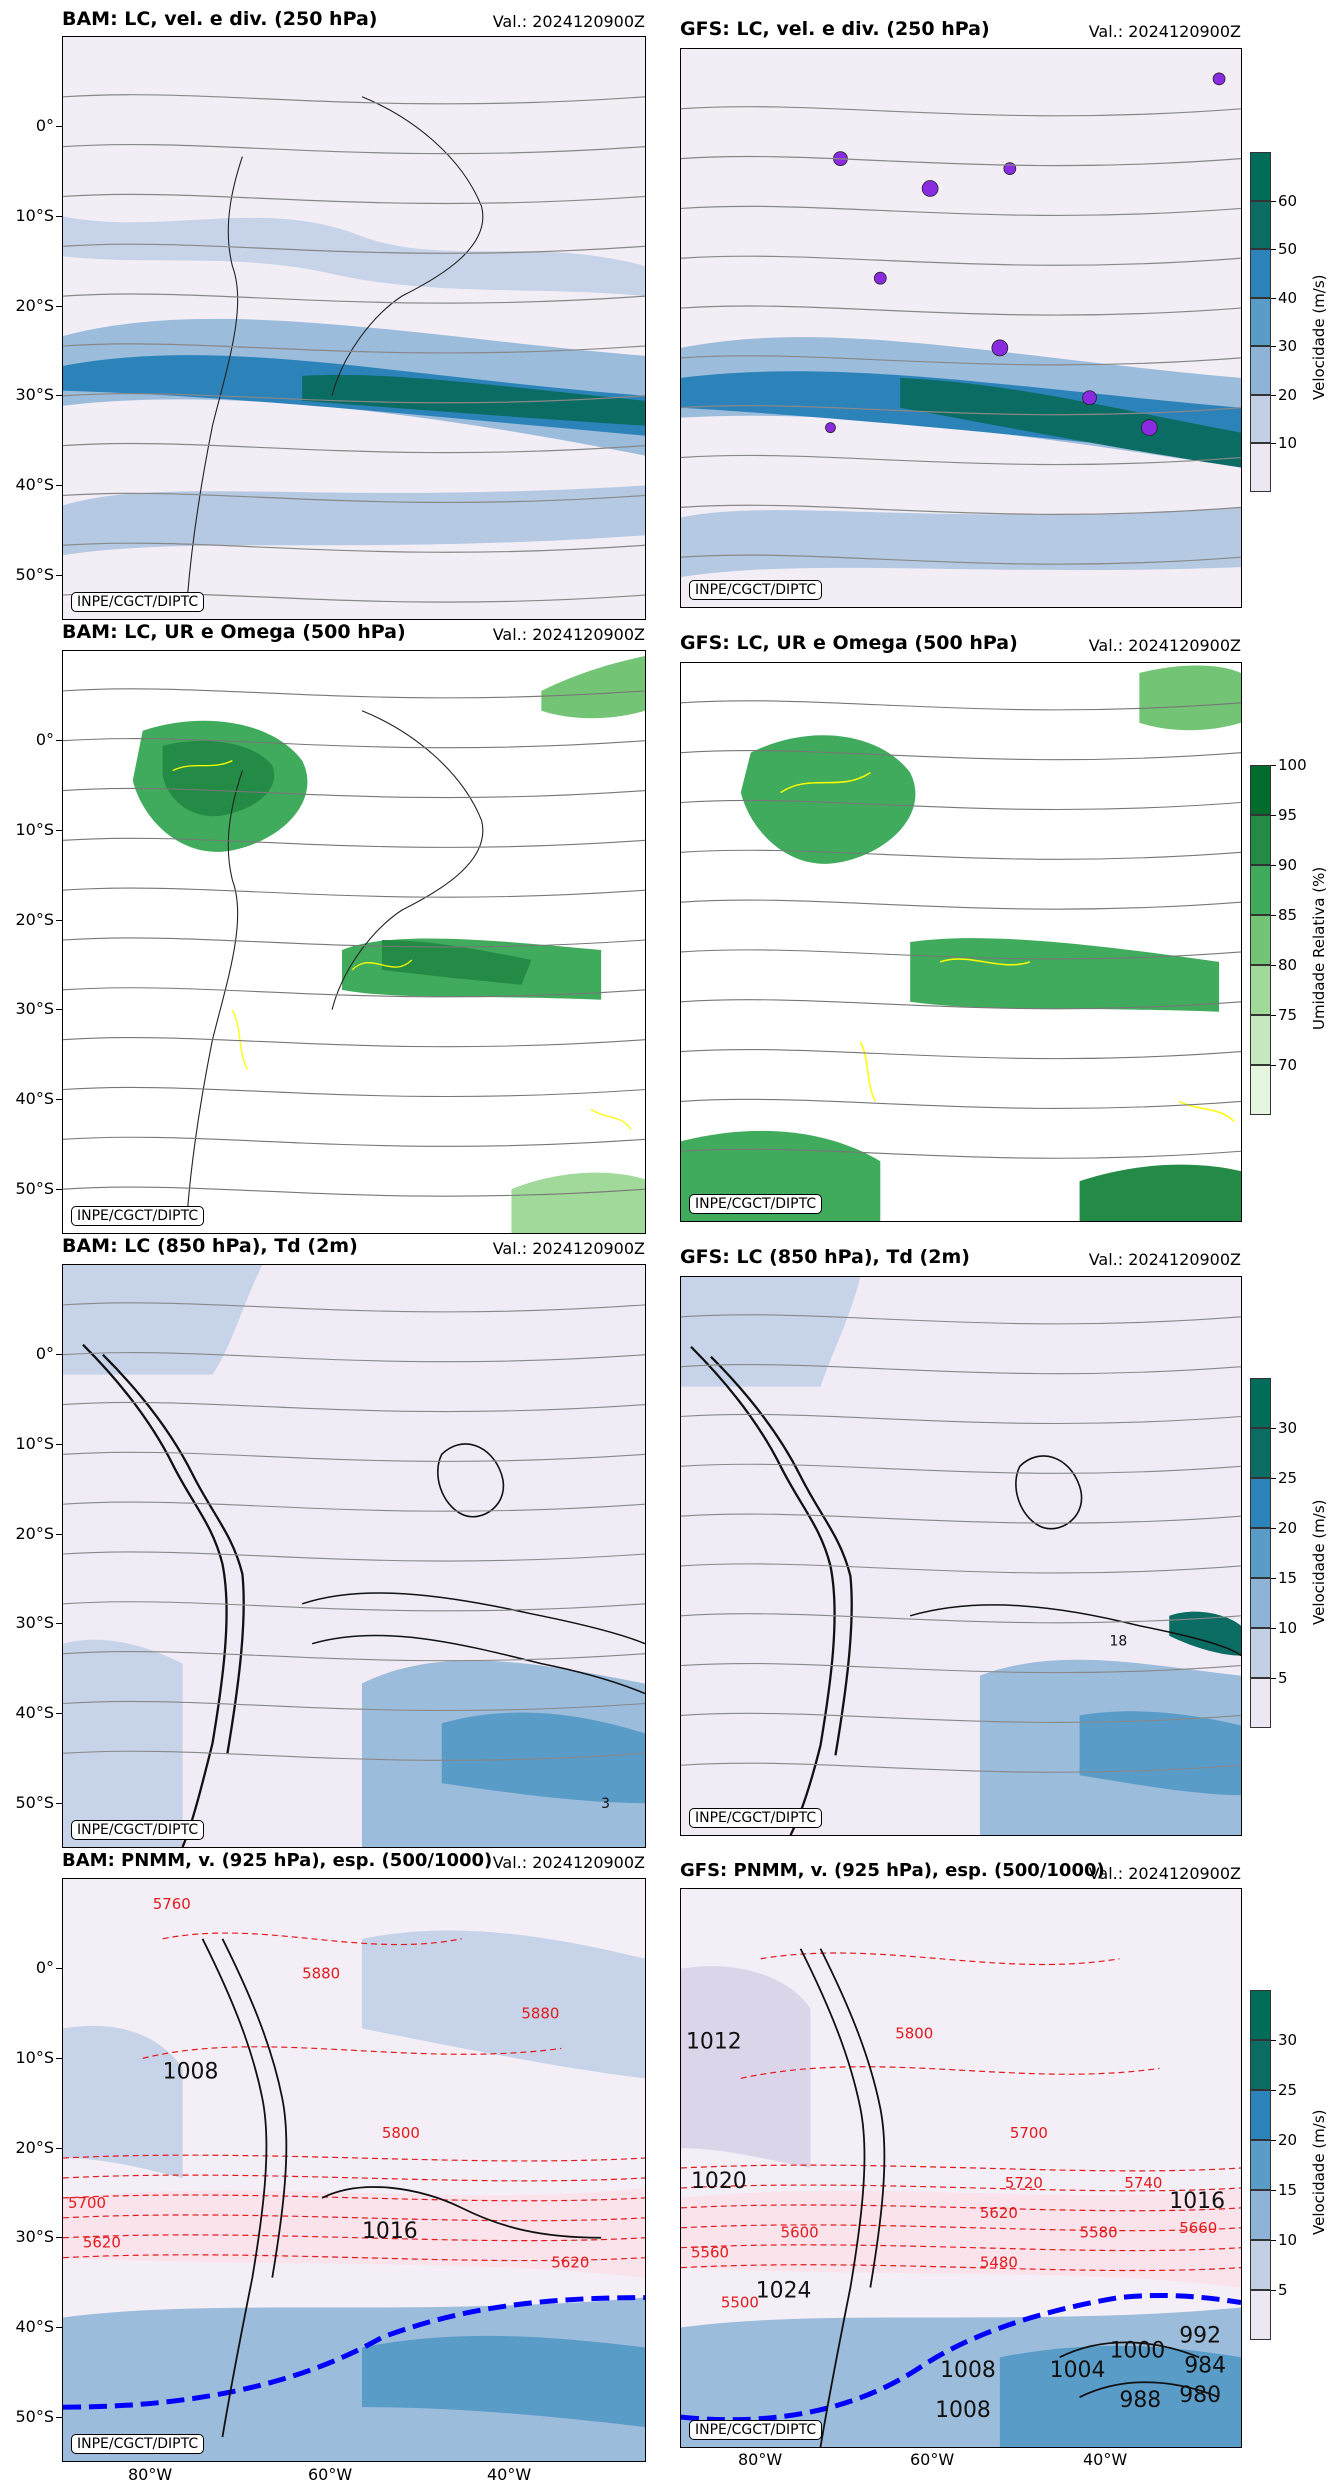  I want to click on panel-title-gfs250: GFS: LC, vel. e div. (250 hPa), so click(835, 29).